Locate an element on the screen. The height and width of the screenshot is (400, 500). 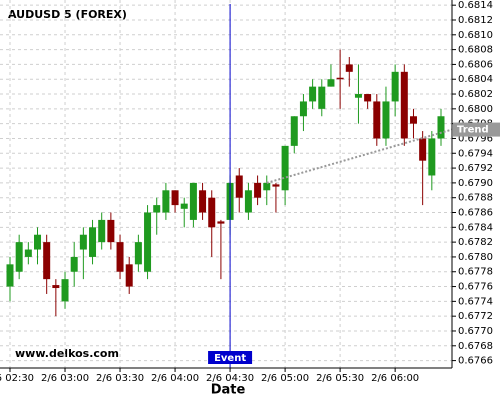
x-tick-label: 2/6 04:00 is located at coordinates (175, 378).